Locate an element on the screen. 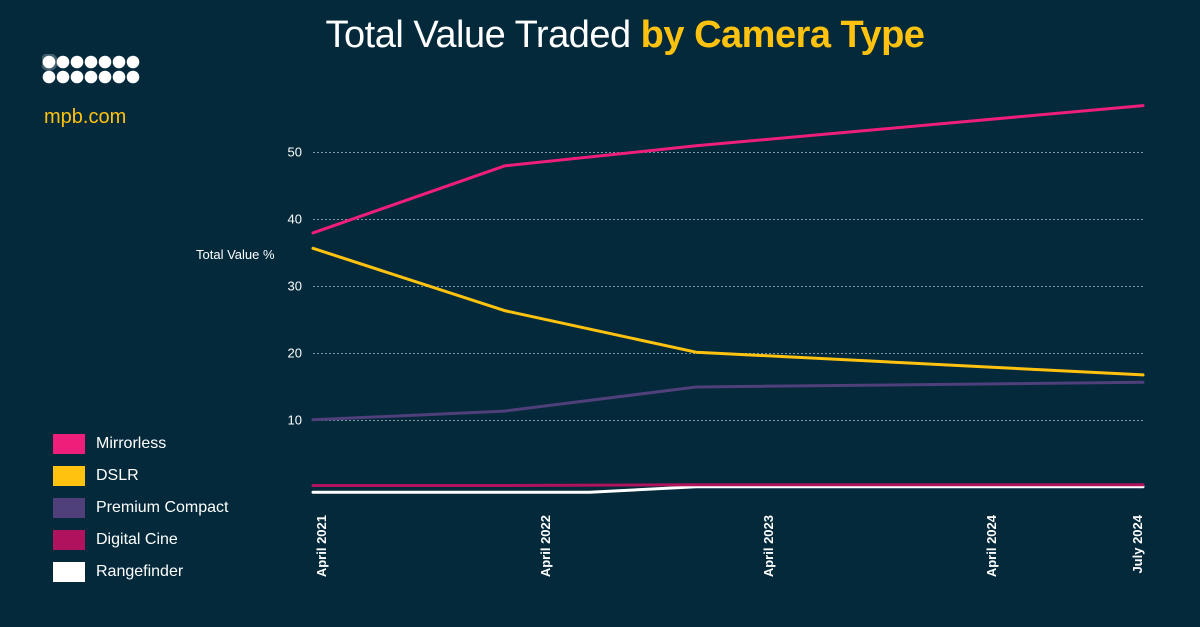 The image size is (1200, 627). brand-logo-text: mpb.com is located at coordinates (85, 117).